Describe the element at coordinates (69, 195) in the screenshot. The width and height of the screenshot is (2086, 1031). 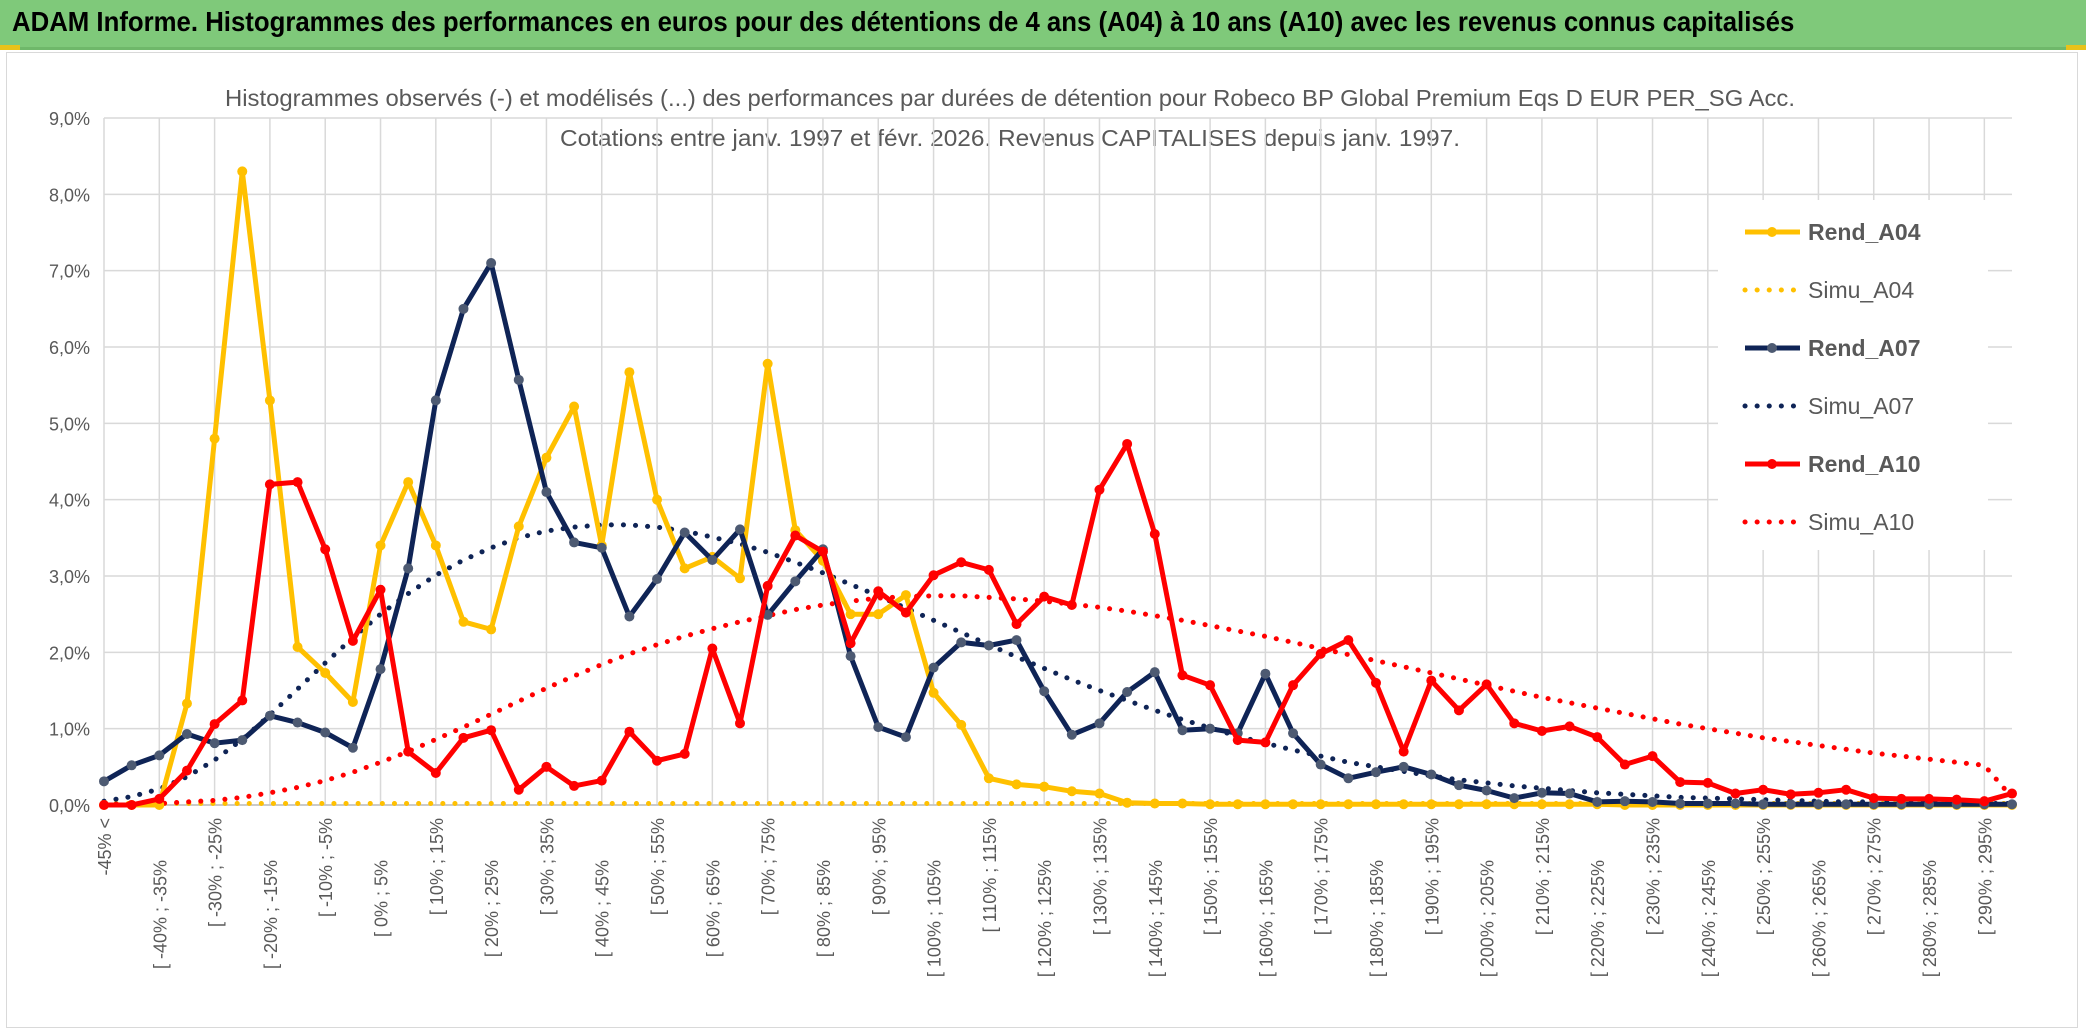
I see `y-tick-label: 8,0%` at that location.